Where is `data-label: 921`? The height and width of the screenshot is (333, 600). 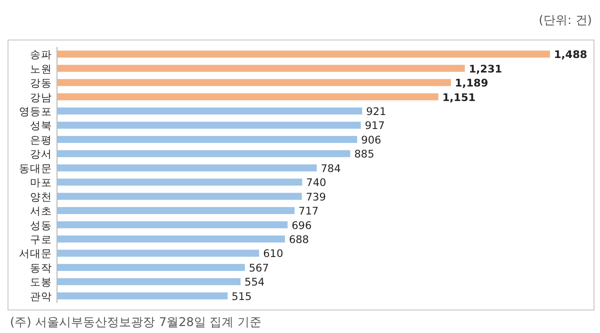
data-label: 921 is located at coordinates (376, 112).